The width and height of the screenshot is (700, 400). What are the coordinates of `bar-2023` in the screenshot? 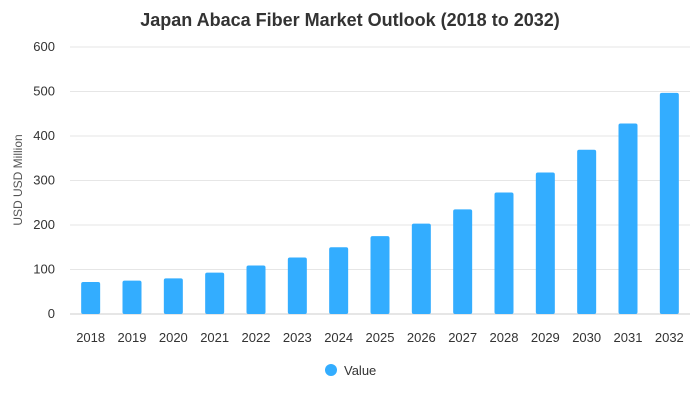 It's located at (297, 285).